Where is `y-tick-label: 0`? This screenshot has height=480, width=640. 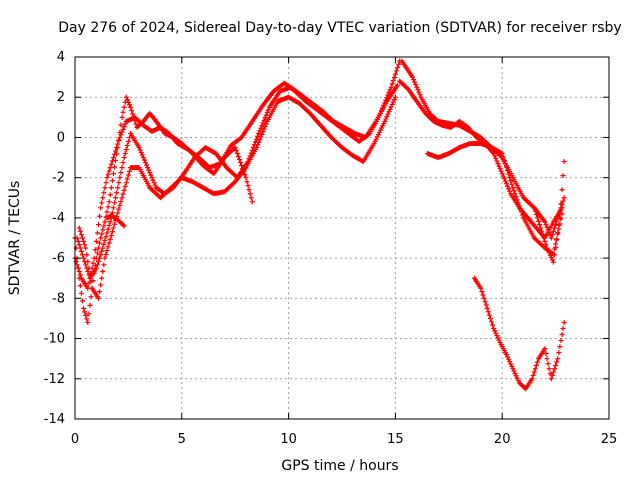 y-tick-label: 0 is located at coordinates (61, 137).